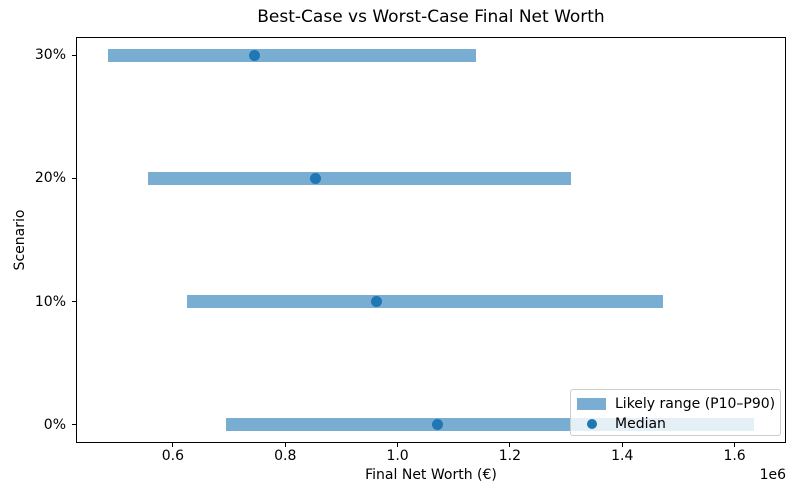 The height and width of the screenshot is (500, 800). Describe the element at coordinates (678, 424) in the screenshot. I see `legend-entry-median: Median` at that location.